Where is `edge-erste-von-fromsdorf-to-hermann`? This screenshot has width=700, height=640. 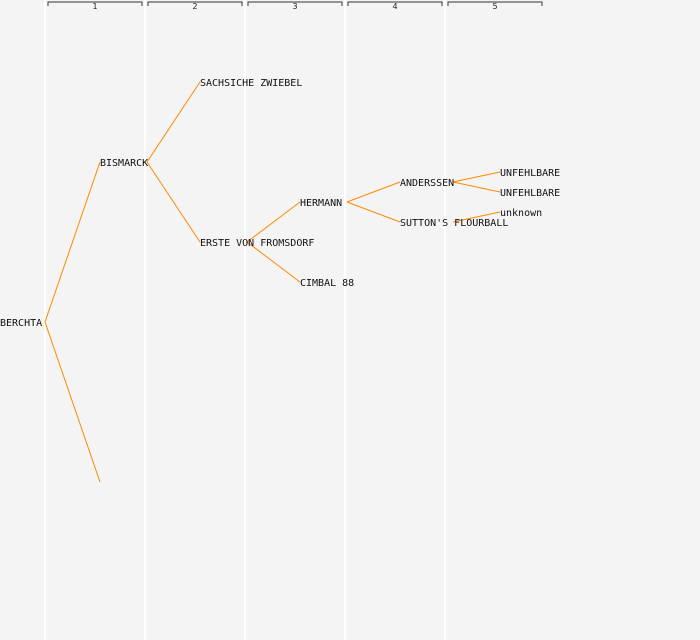 edge-erste-von-fromsdorf-to-hermann is located at coordinates (273, 222).